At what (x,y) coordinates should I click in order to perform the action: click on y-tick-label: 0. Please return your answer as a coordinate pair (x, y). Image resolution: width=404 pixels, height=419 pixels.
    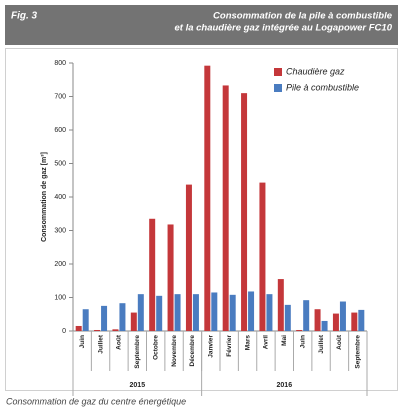
    Looking at the image, I should click on (64, 331).